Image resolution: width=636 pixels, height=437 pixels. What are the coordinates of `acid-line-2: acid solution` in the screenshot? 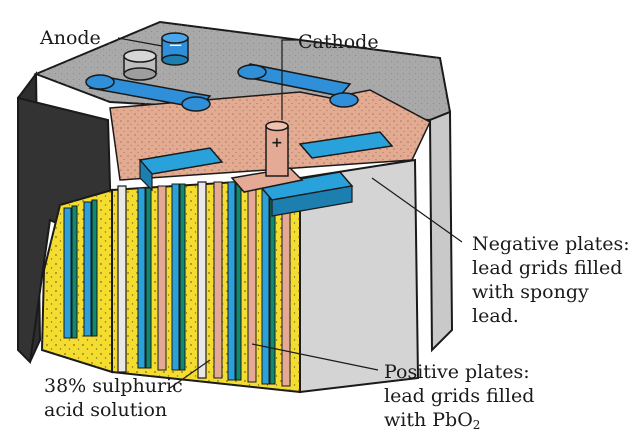 It's located at (106, 410).